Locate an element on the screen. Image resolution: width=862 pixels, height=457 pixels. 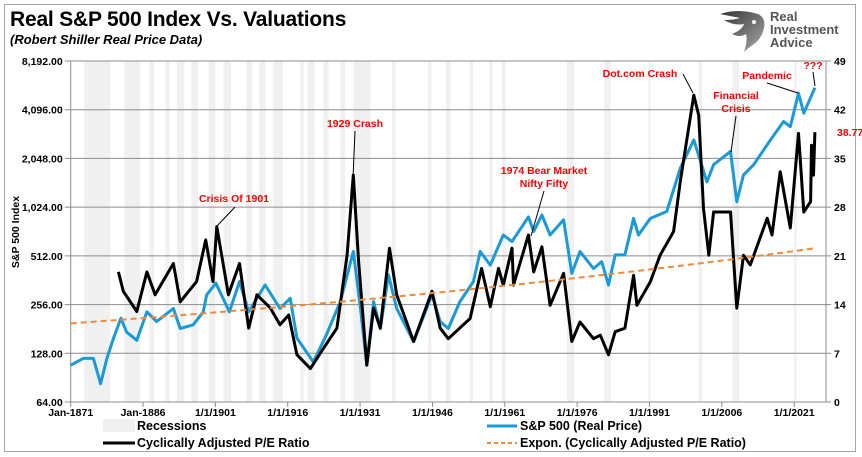
last-value-label: 38.77 is located at coordinates (849, 133).